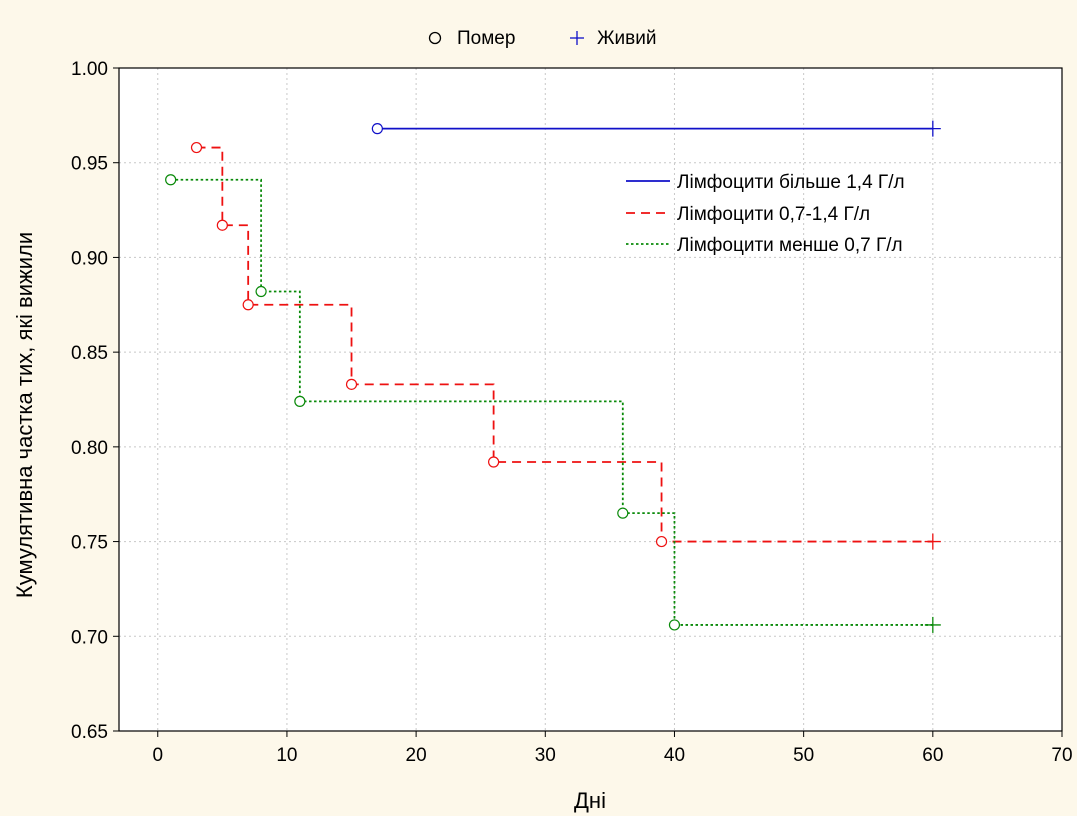 This screenshot has height=816, width=1077. I want to click on x-tick-label: 60, so click(932, 755).